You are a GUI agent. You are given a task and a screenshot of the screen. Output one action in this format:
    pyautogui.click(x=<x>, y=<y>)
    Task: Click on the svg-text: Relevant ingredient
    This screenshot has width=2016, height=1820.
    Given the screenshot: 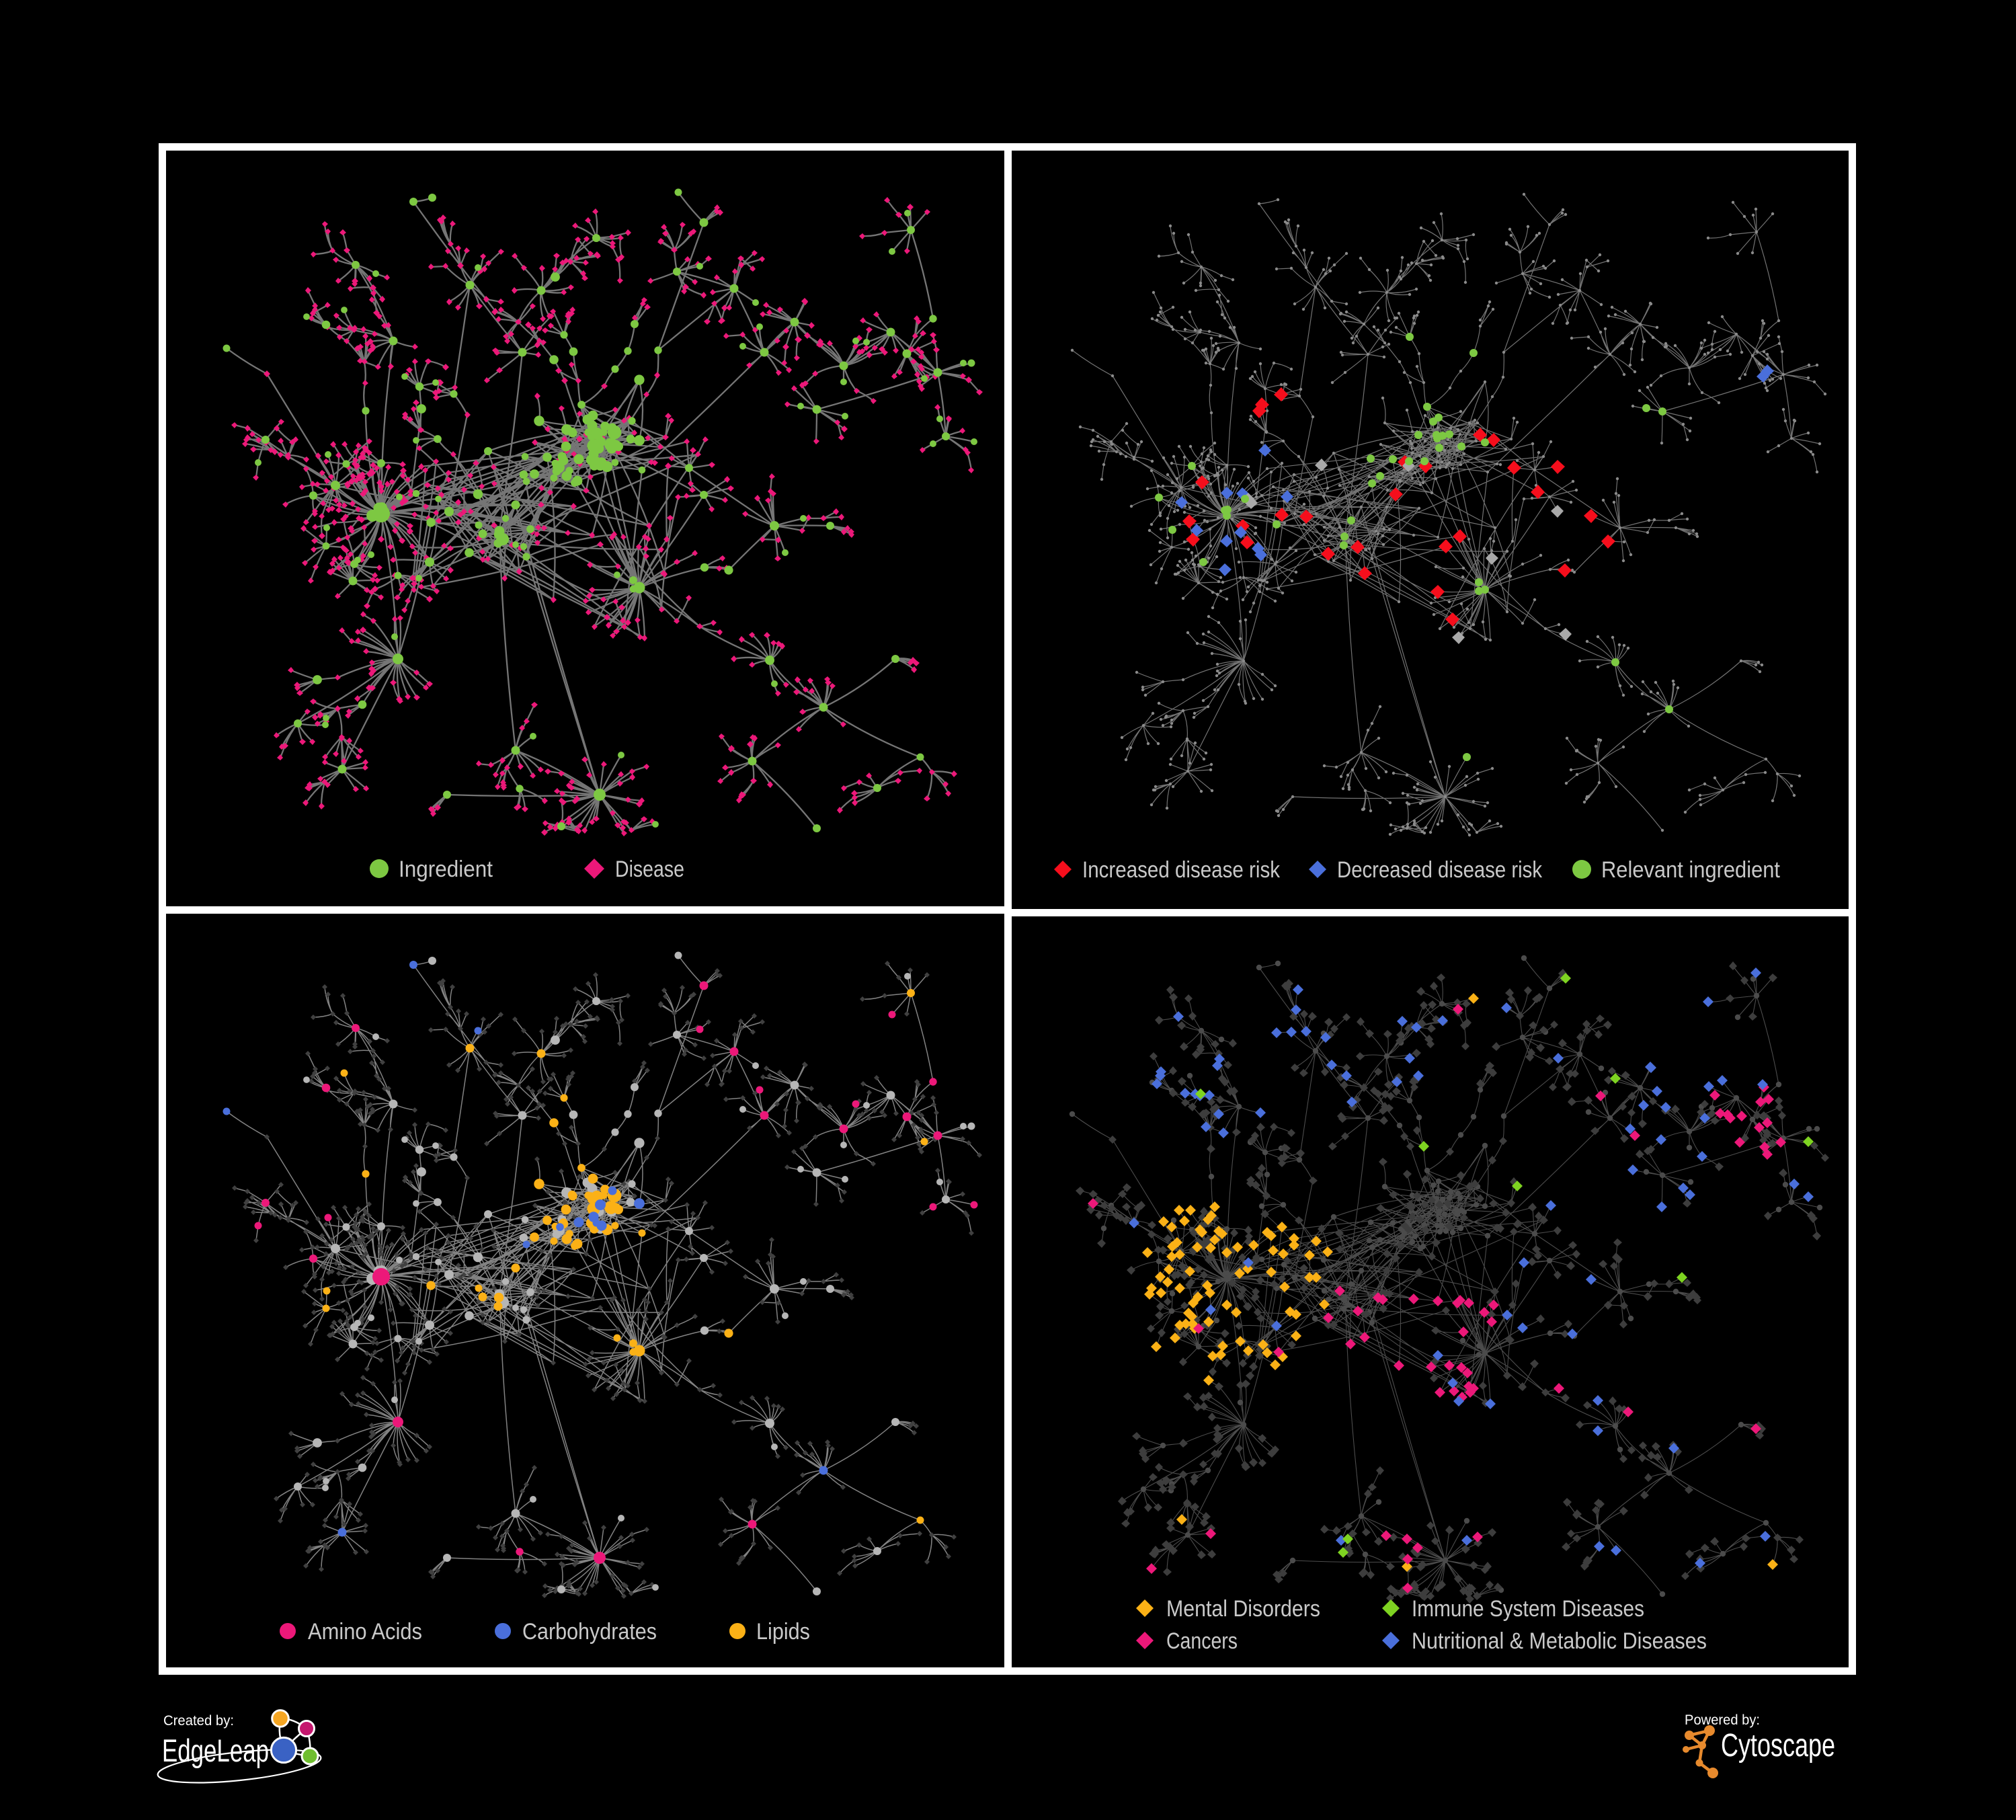 What is the action you would take?
    pyautogui.click(x=1691, y=870)
    